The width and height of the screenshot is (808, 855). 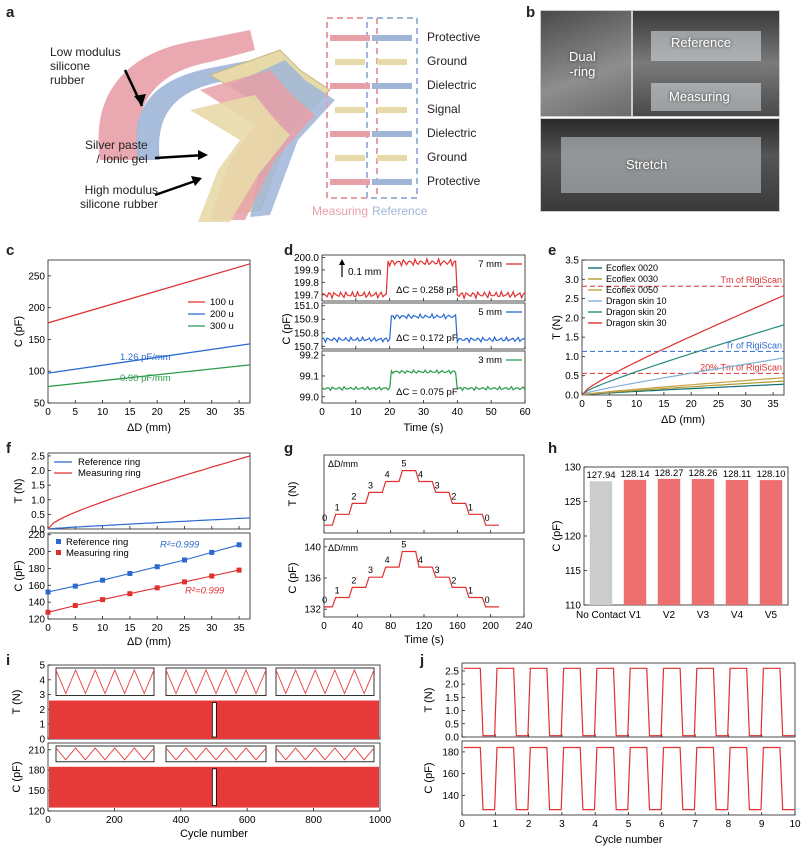 What do you see at coordinates (306, 306) in the screenshot?
I see `chart-d-y-tick-label: 151.0` at bounding box center [306, 306].